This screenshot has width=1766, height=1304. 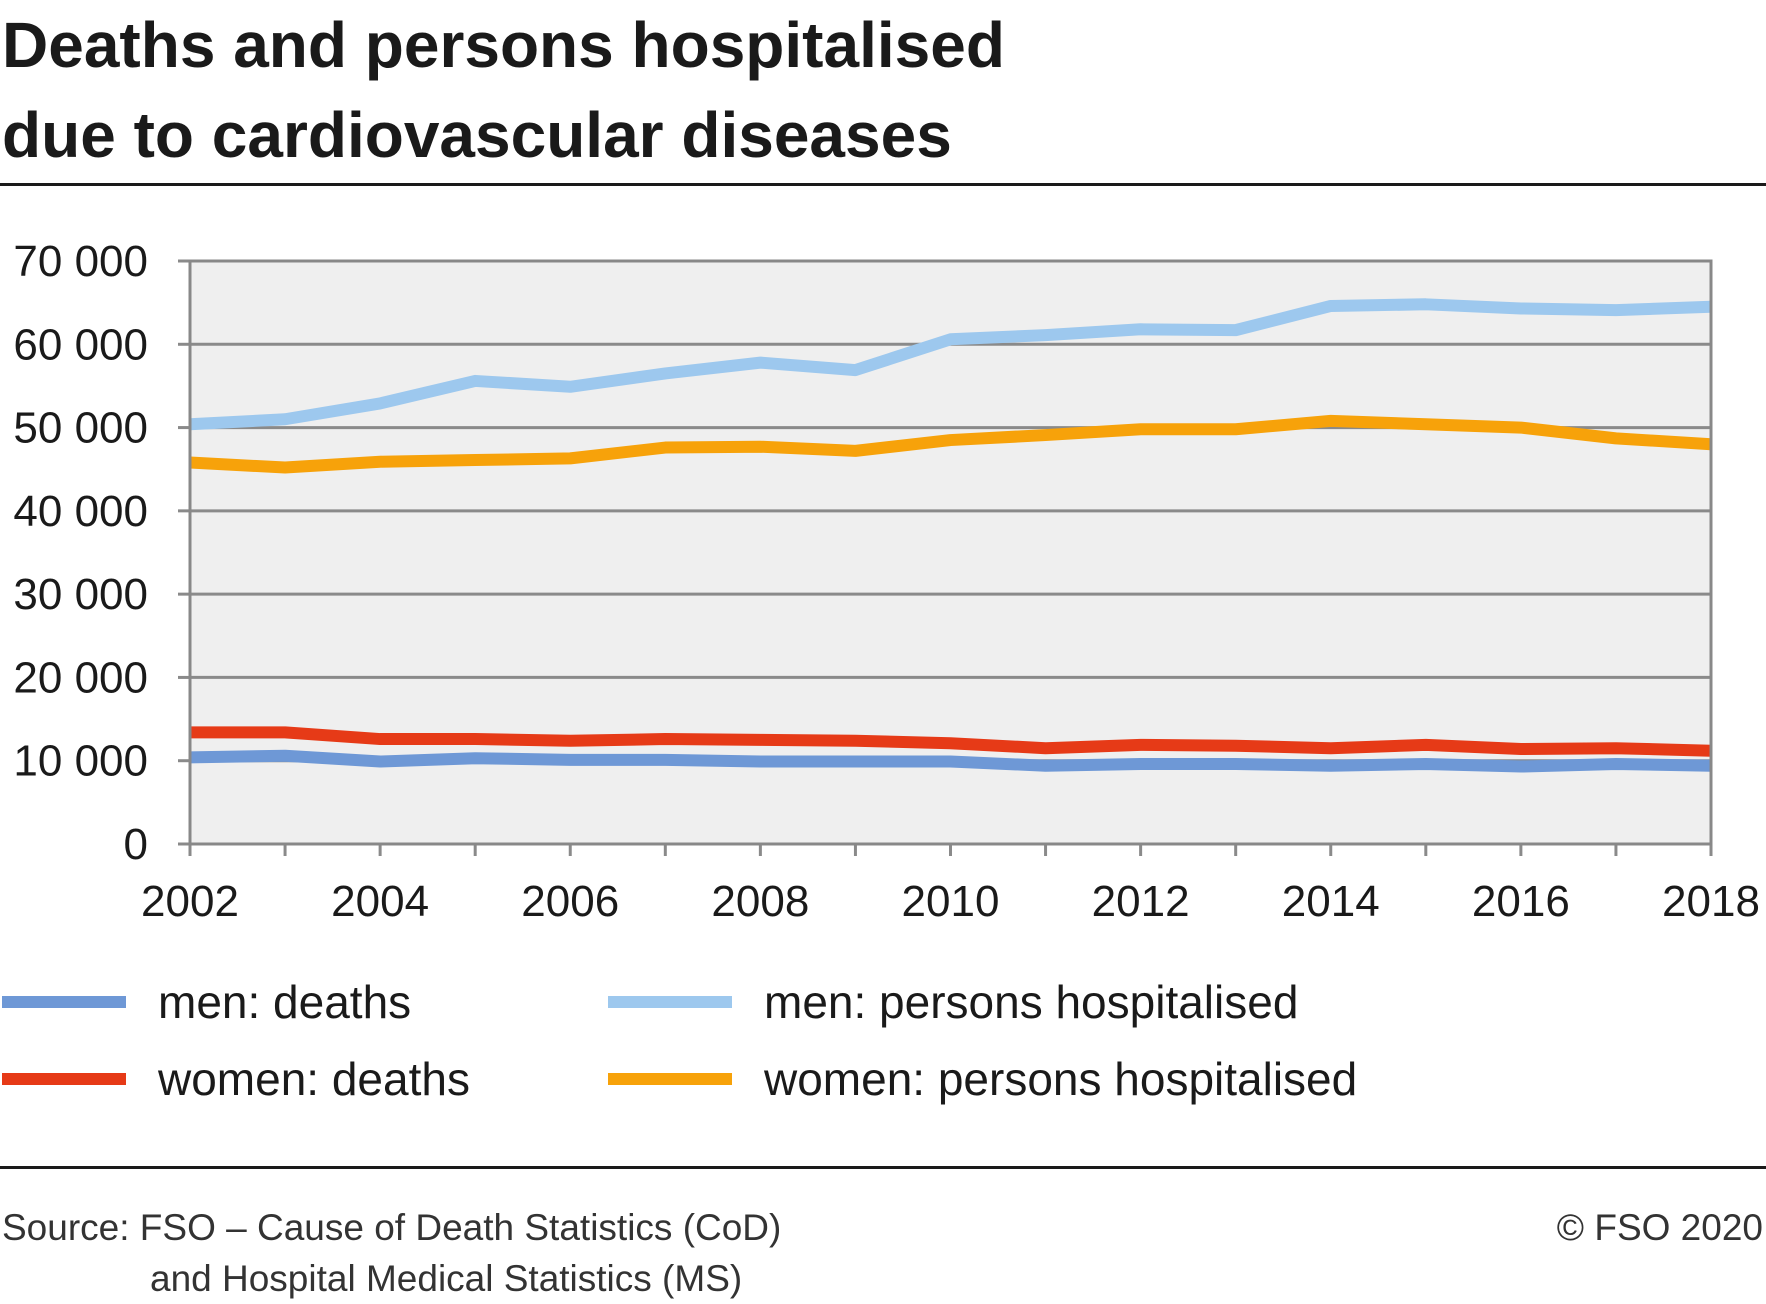 What do you see at coordinates (80, 511) in the screenshot?
I see `y-tick-label: 40 000` at bounding box center [80, 511].